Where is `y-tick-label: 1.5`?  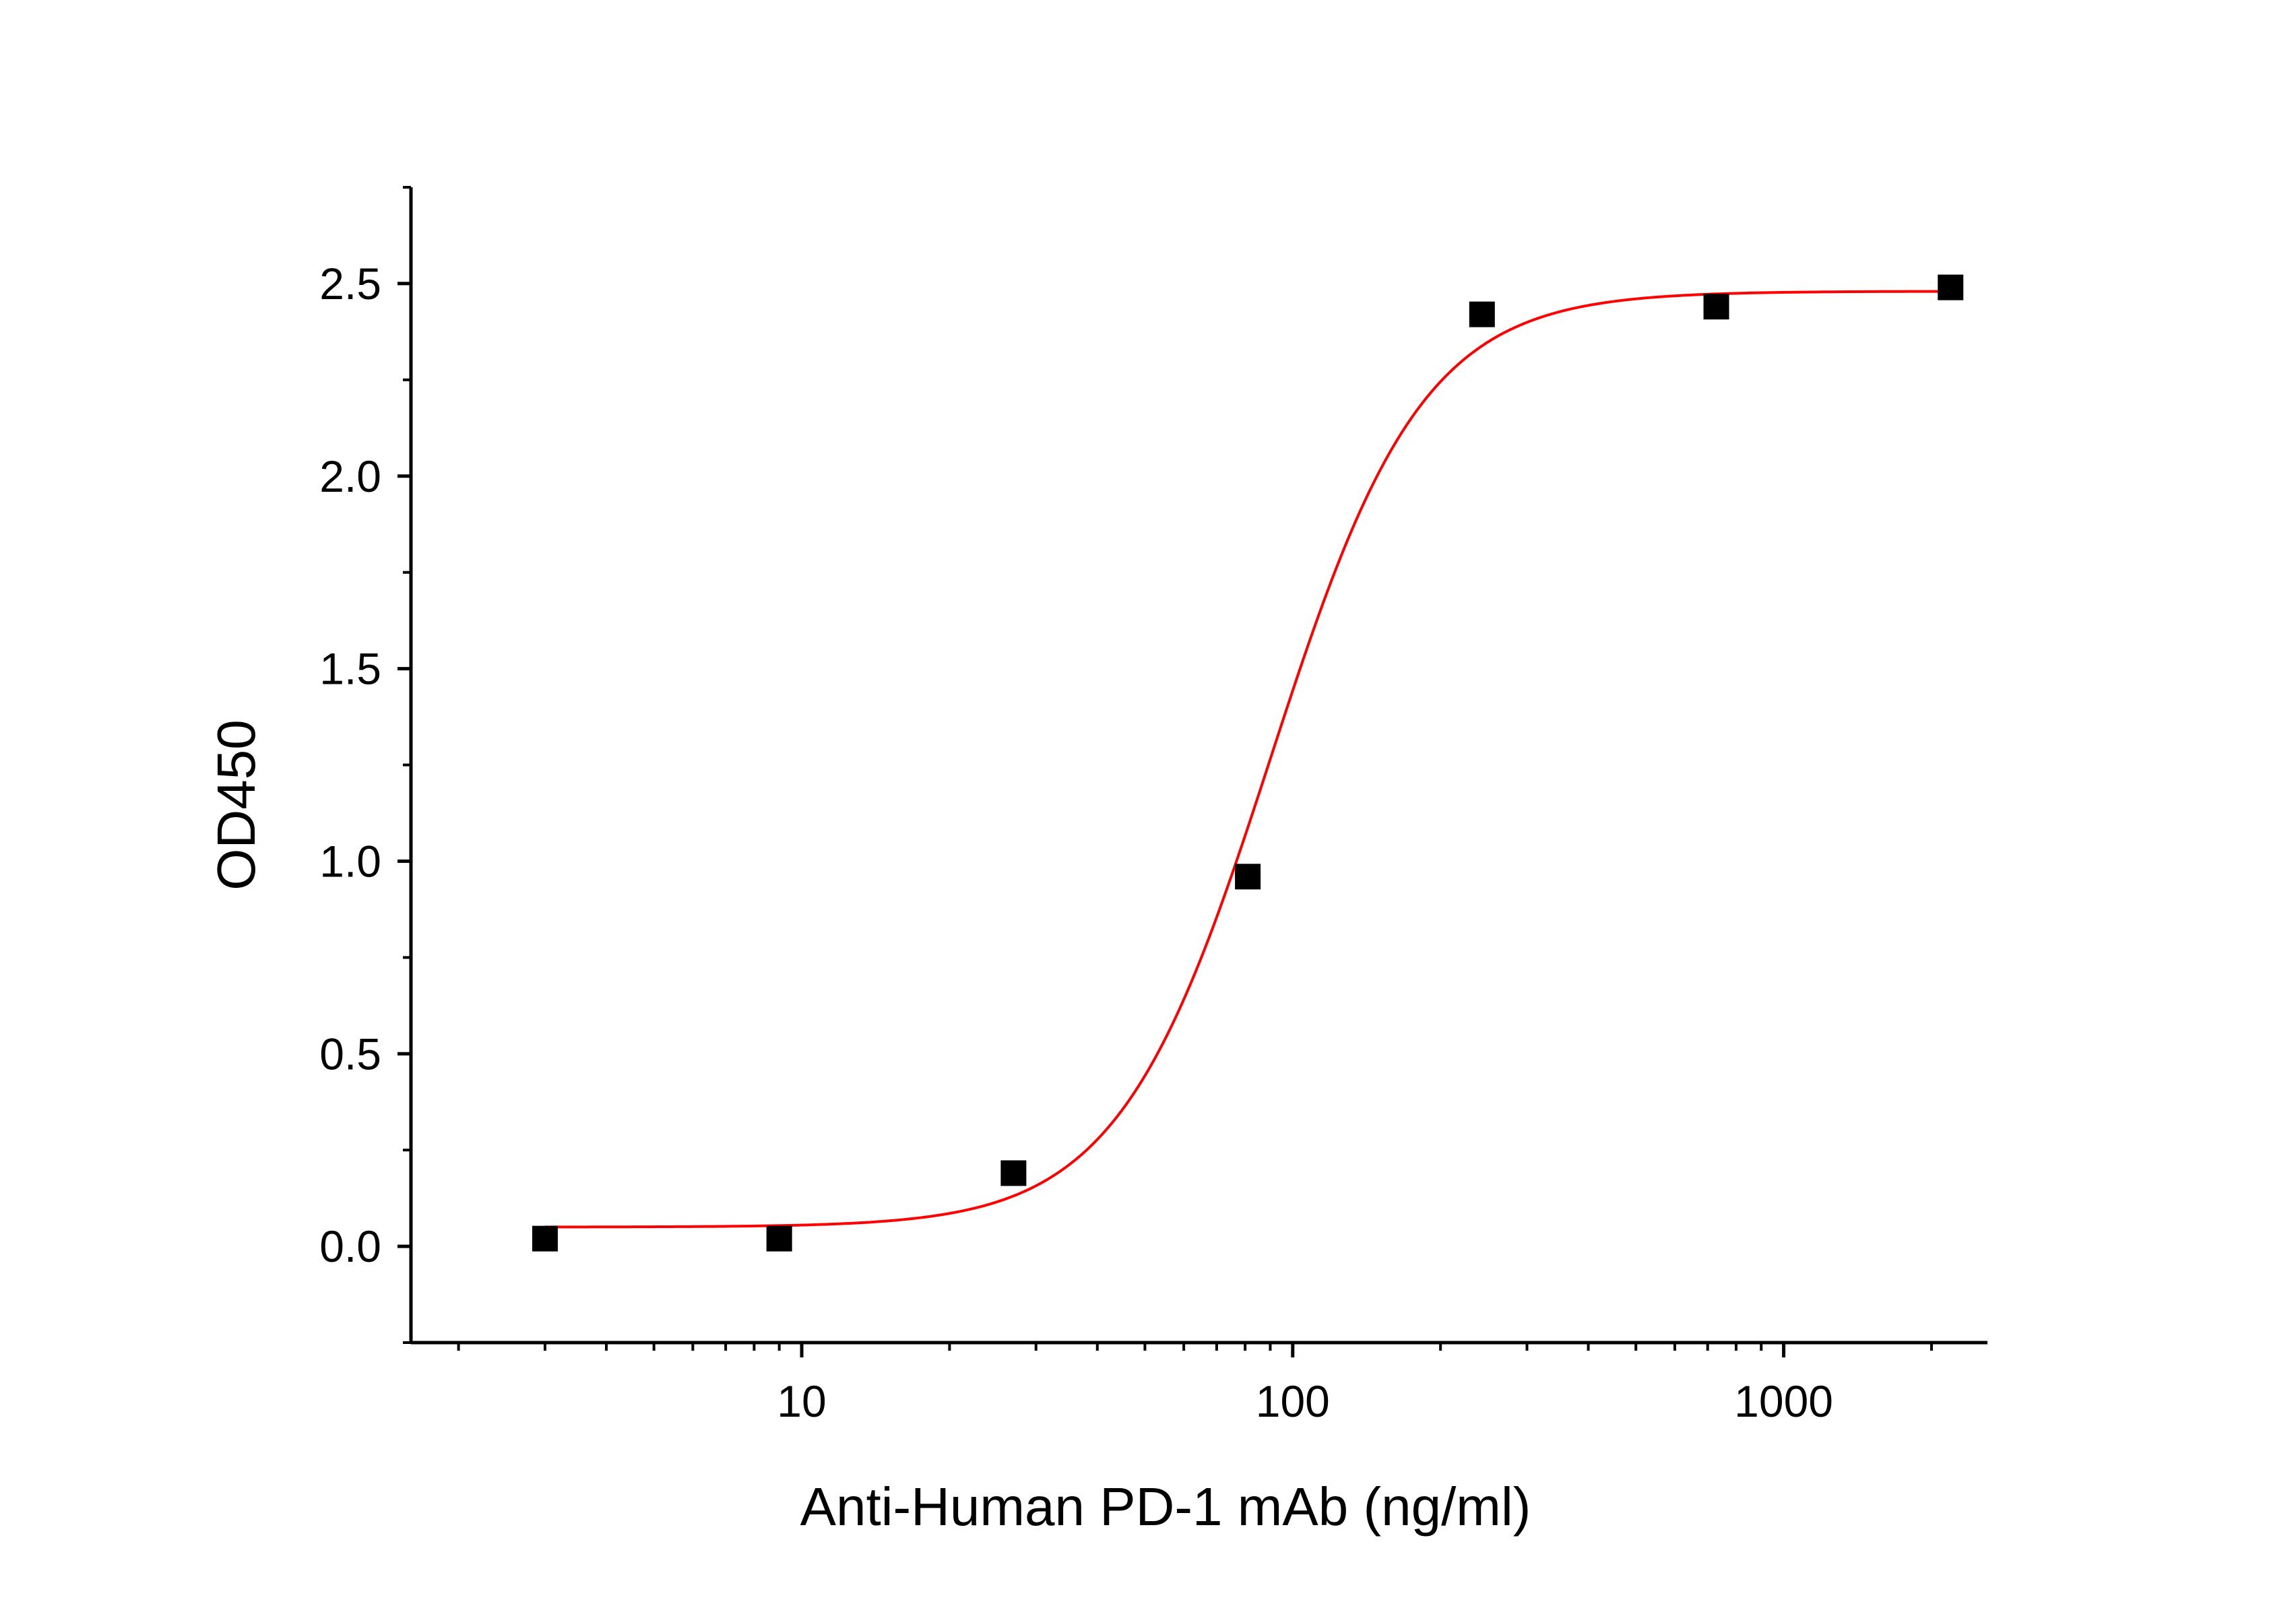 y-tick-label: 1.5 is located at coordinates (350, 669).